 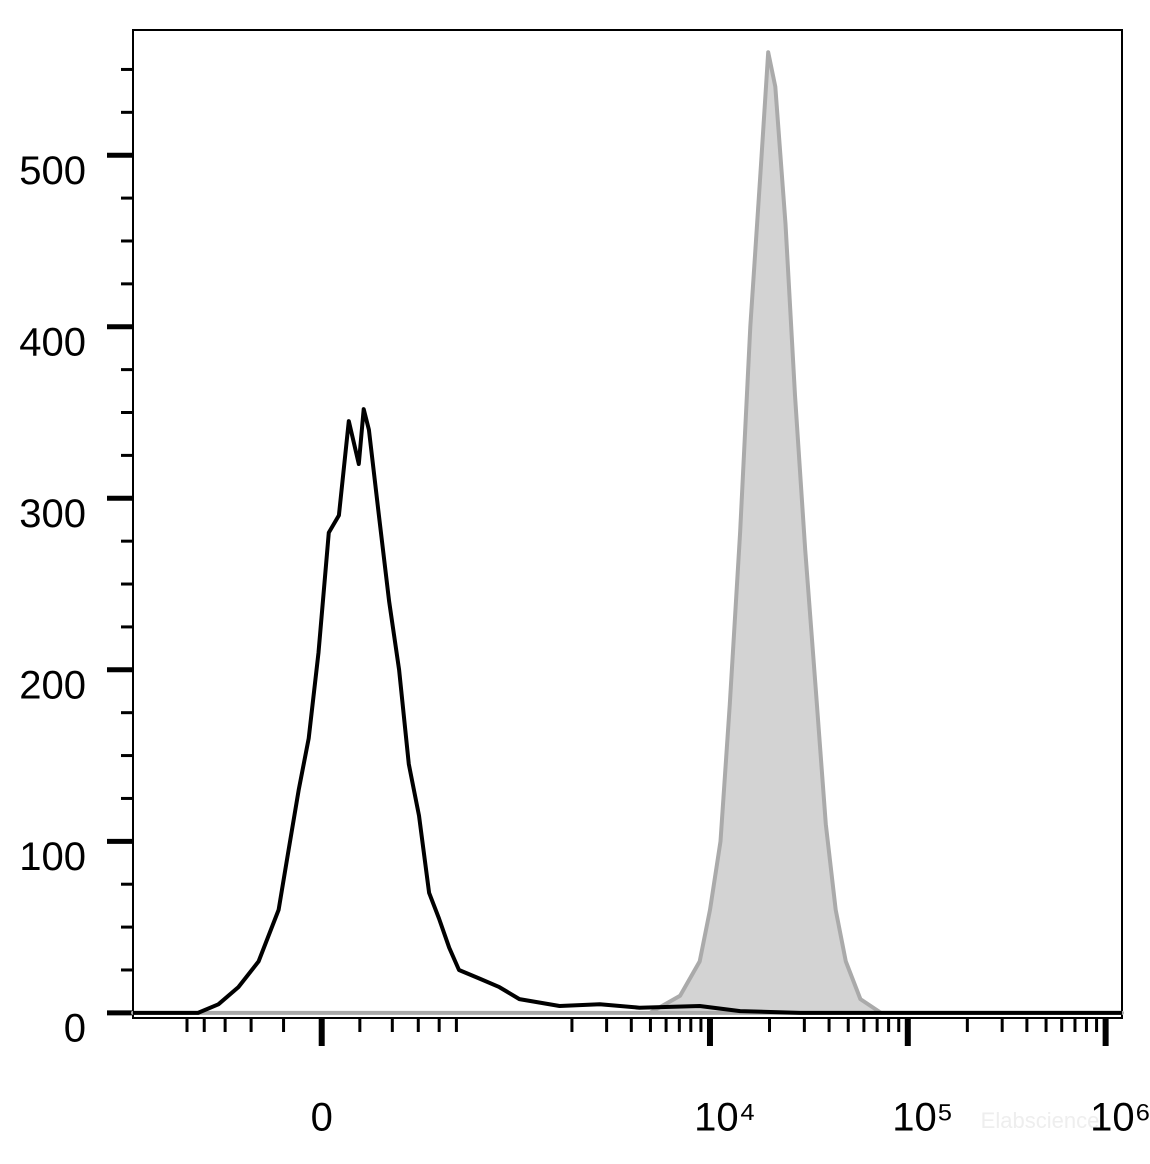 I want to click on y-tick-label: 400, so click(x=52, y=342).